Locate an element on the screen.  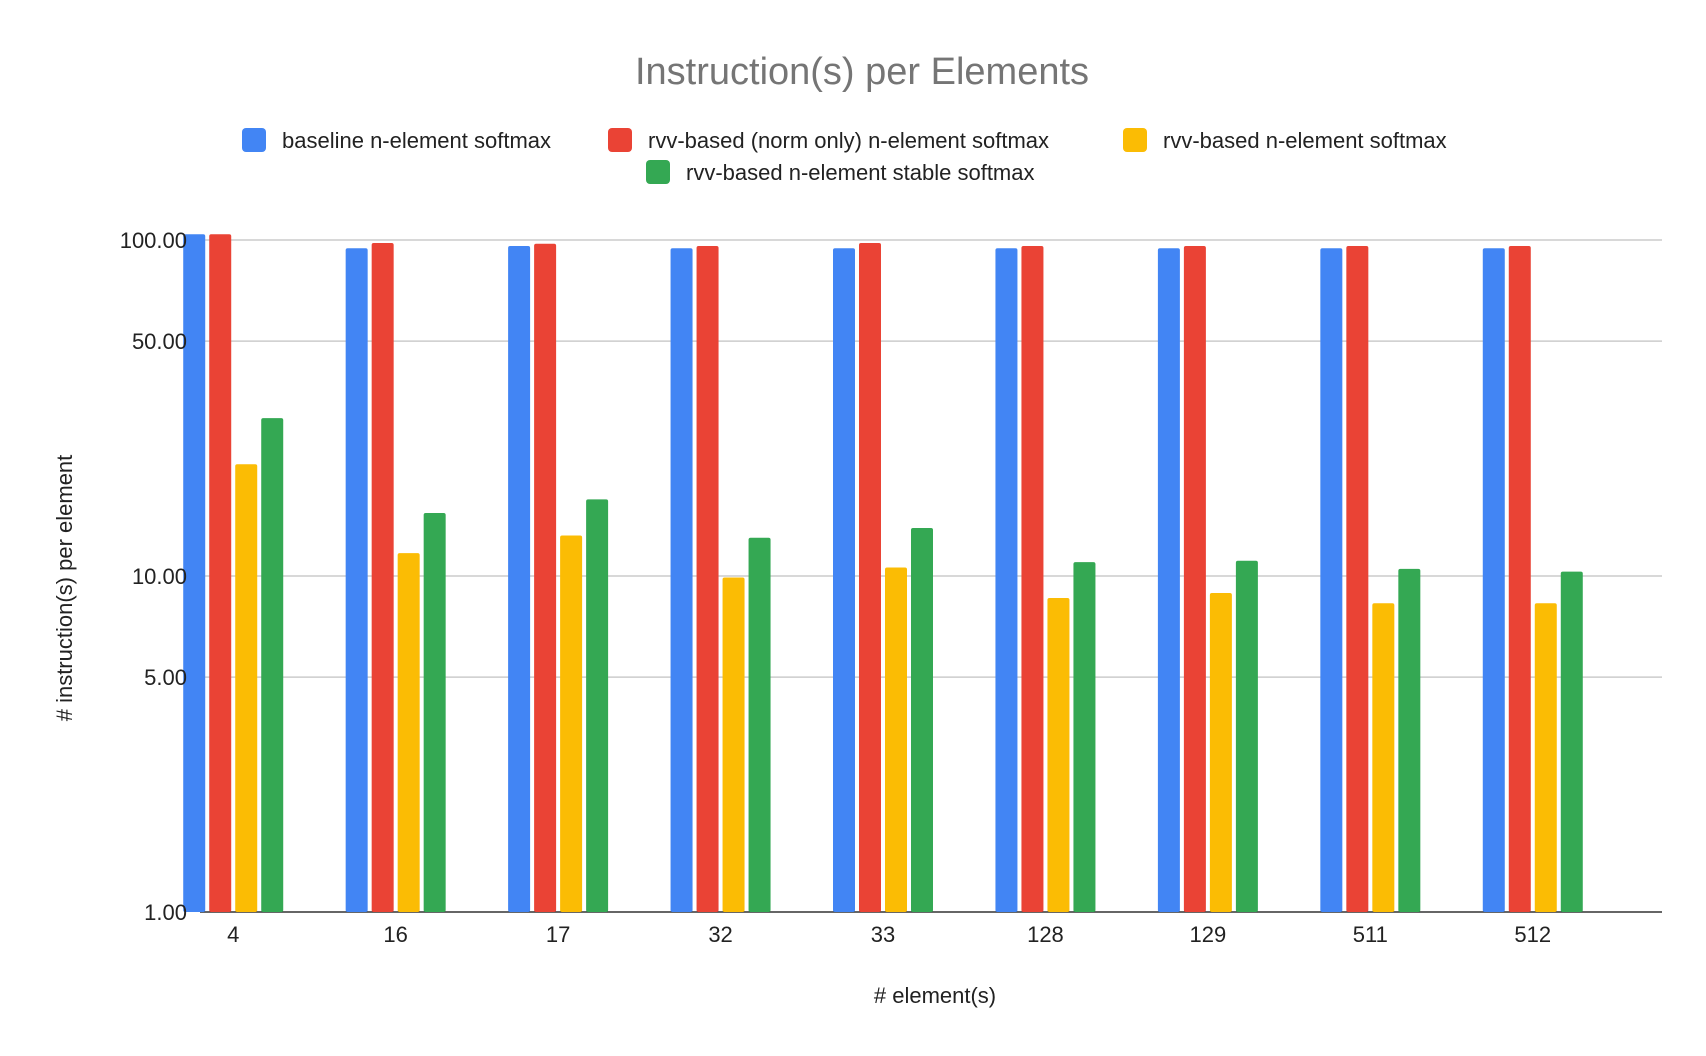
y-tick-label: 100.00 is located at coordinates (153, 240).